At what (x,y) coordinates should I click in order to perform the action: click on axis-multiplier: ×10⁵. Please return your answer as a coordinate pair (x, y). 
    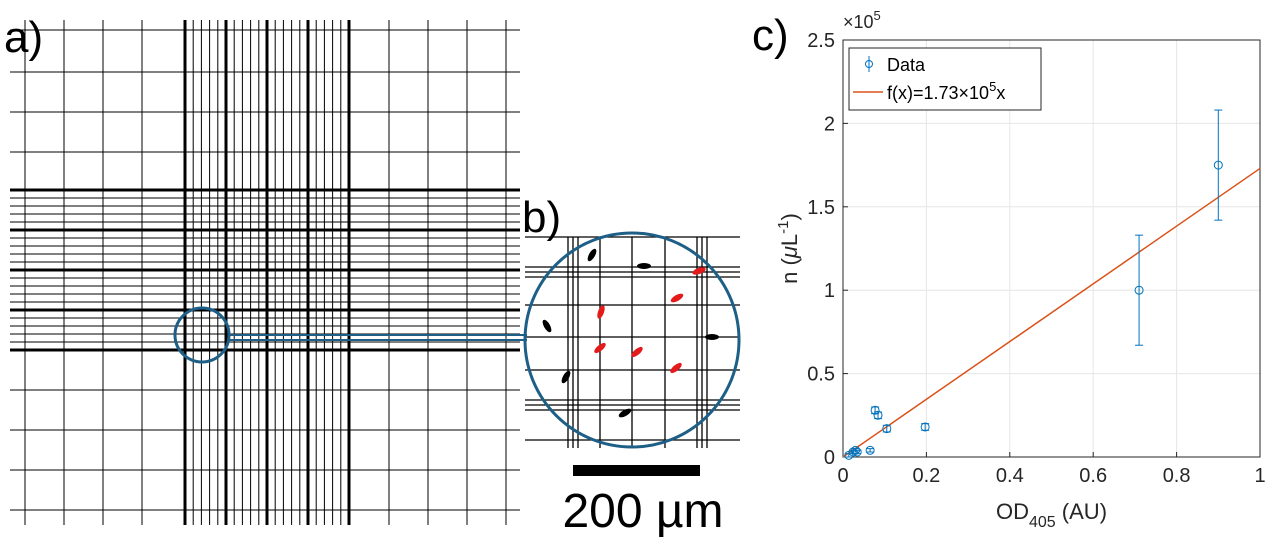
    Looking at the image, I should click on (862, 20).